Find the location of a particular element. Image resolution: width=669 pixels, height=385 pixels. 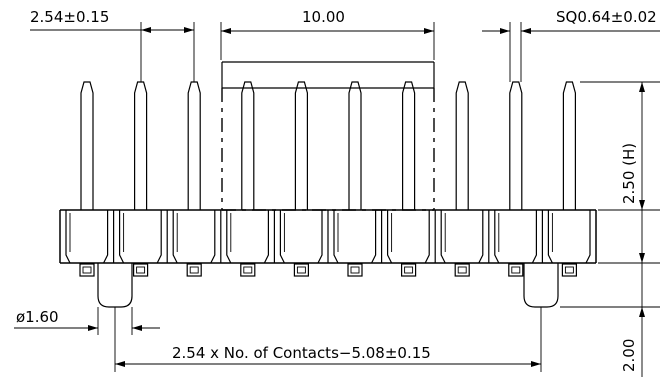

housing-cells is located at coordinates (328, 237).